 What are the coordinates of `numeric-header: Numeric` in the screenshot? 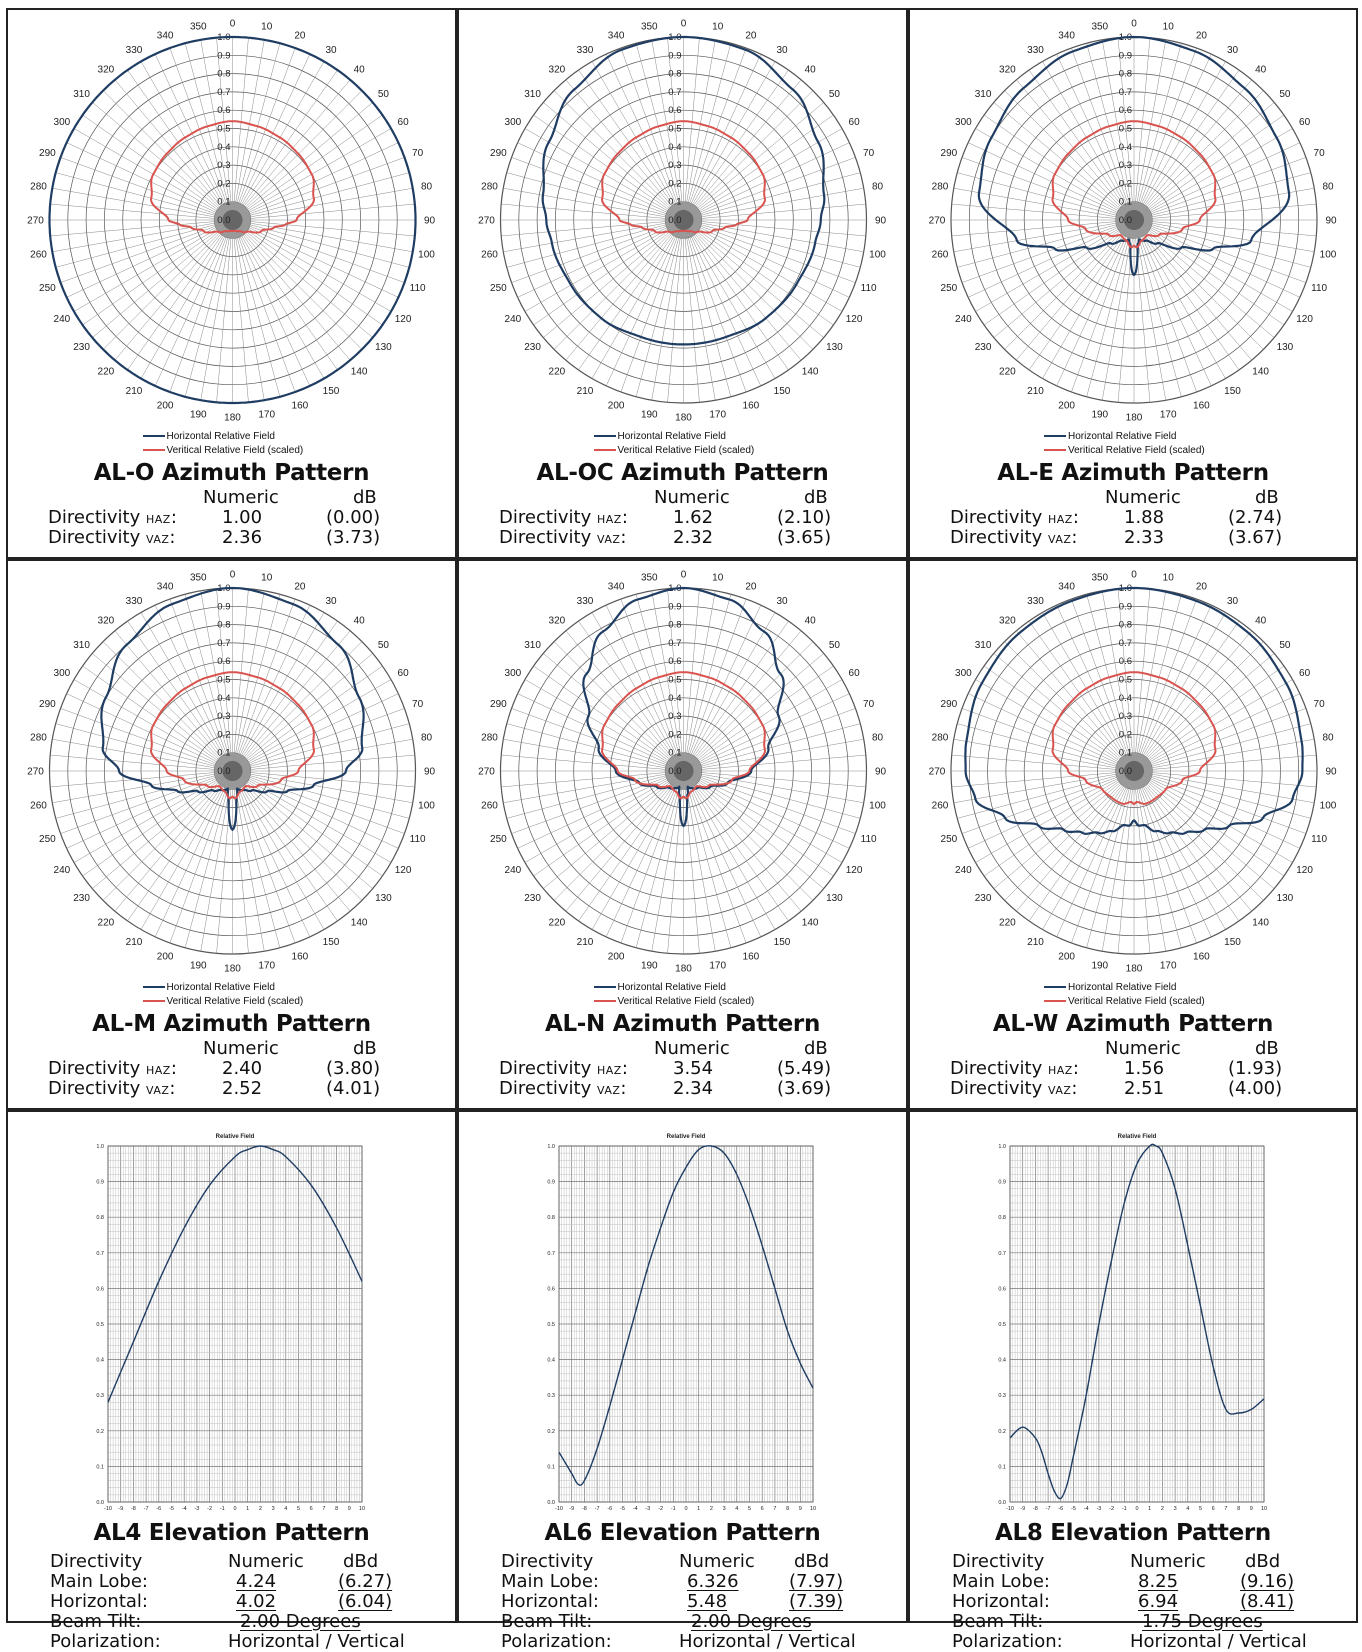 It's located at (692, 1048).